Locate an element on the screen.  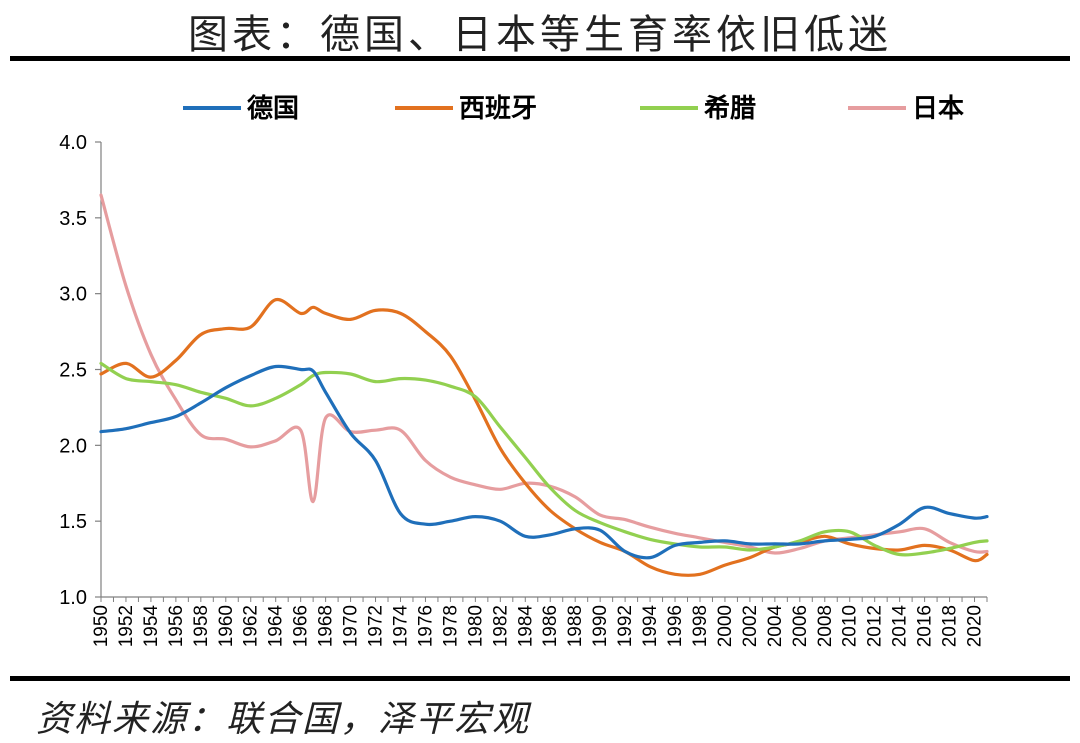
x-tick-label: 2016 is located at coordinates (925, 626).